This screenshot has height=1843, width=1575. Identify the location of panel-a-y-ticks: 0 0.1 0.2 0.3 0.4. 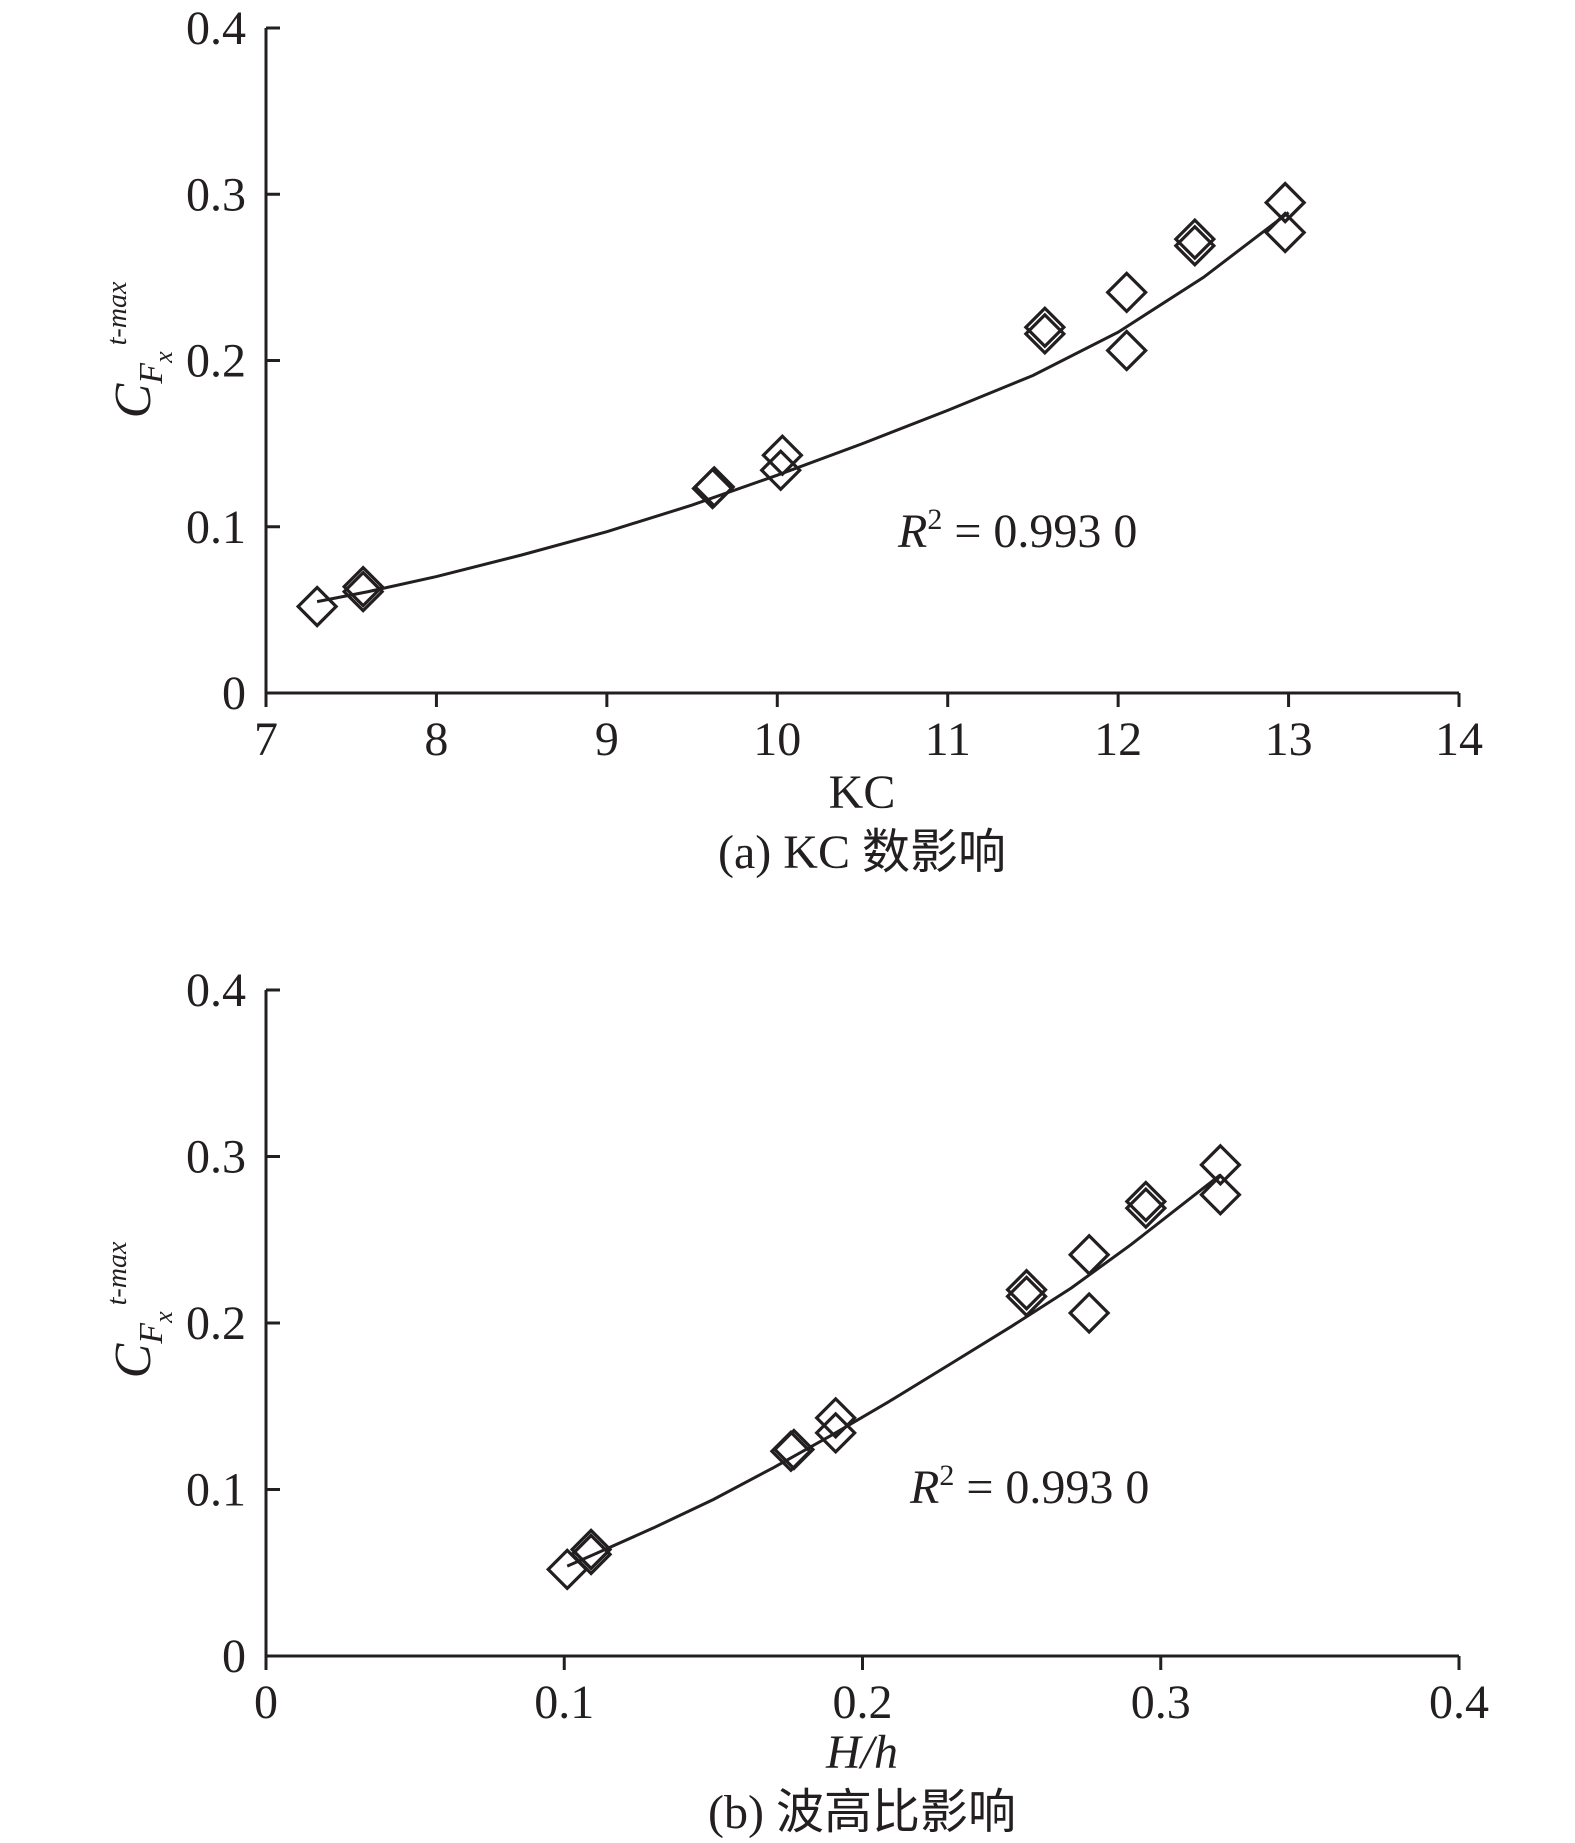
(233, 361).